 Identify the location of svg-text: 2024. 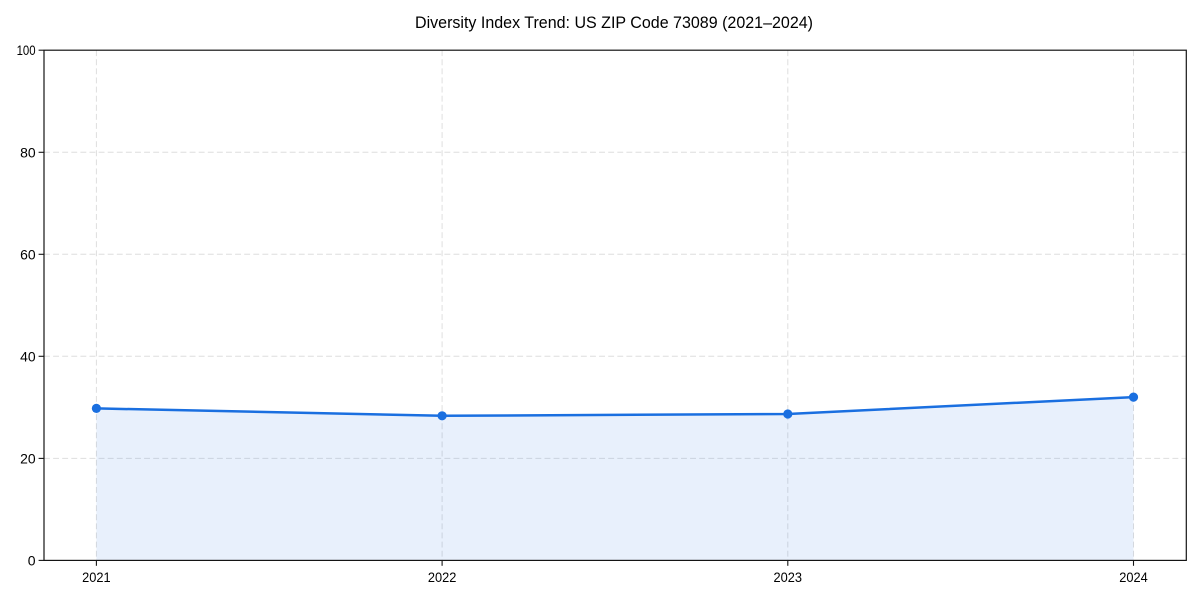
(1133, 577).